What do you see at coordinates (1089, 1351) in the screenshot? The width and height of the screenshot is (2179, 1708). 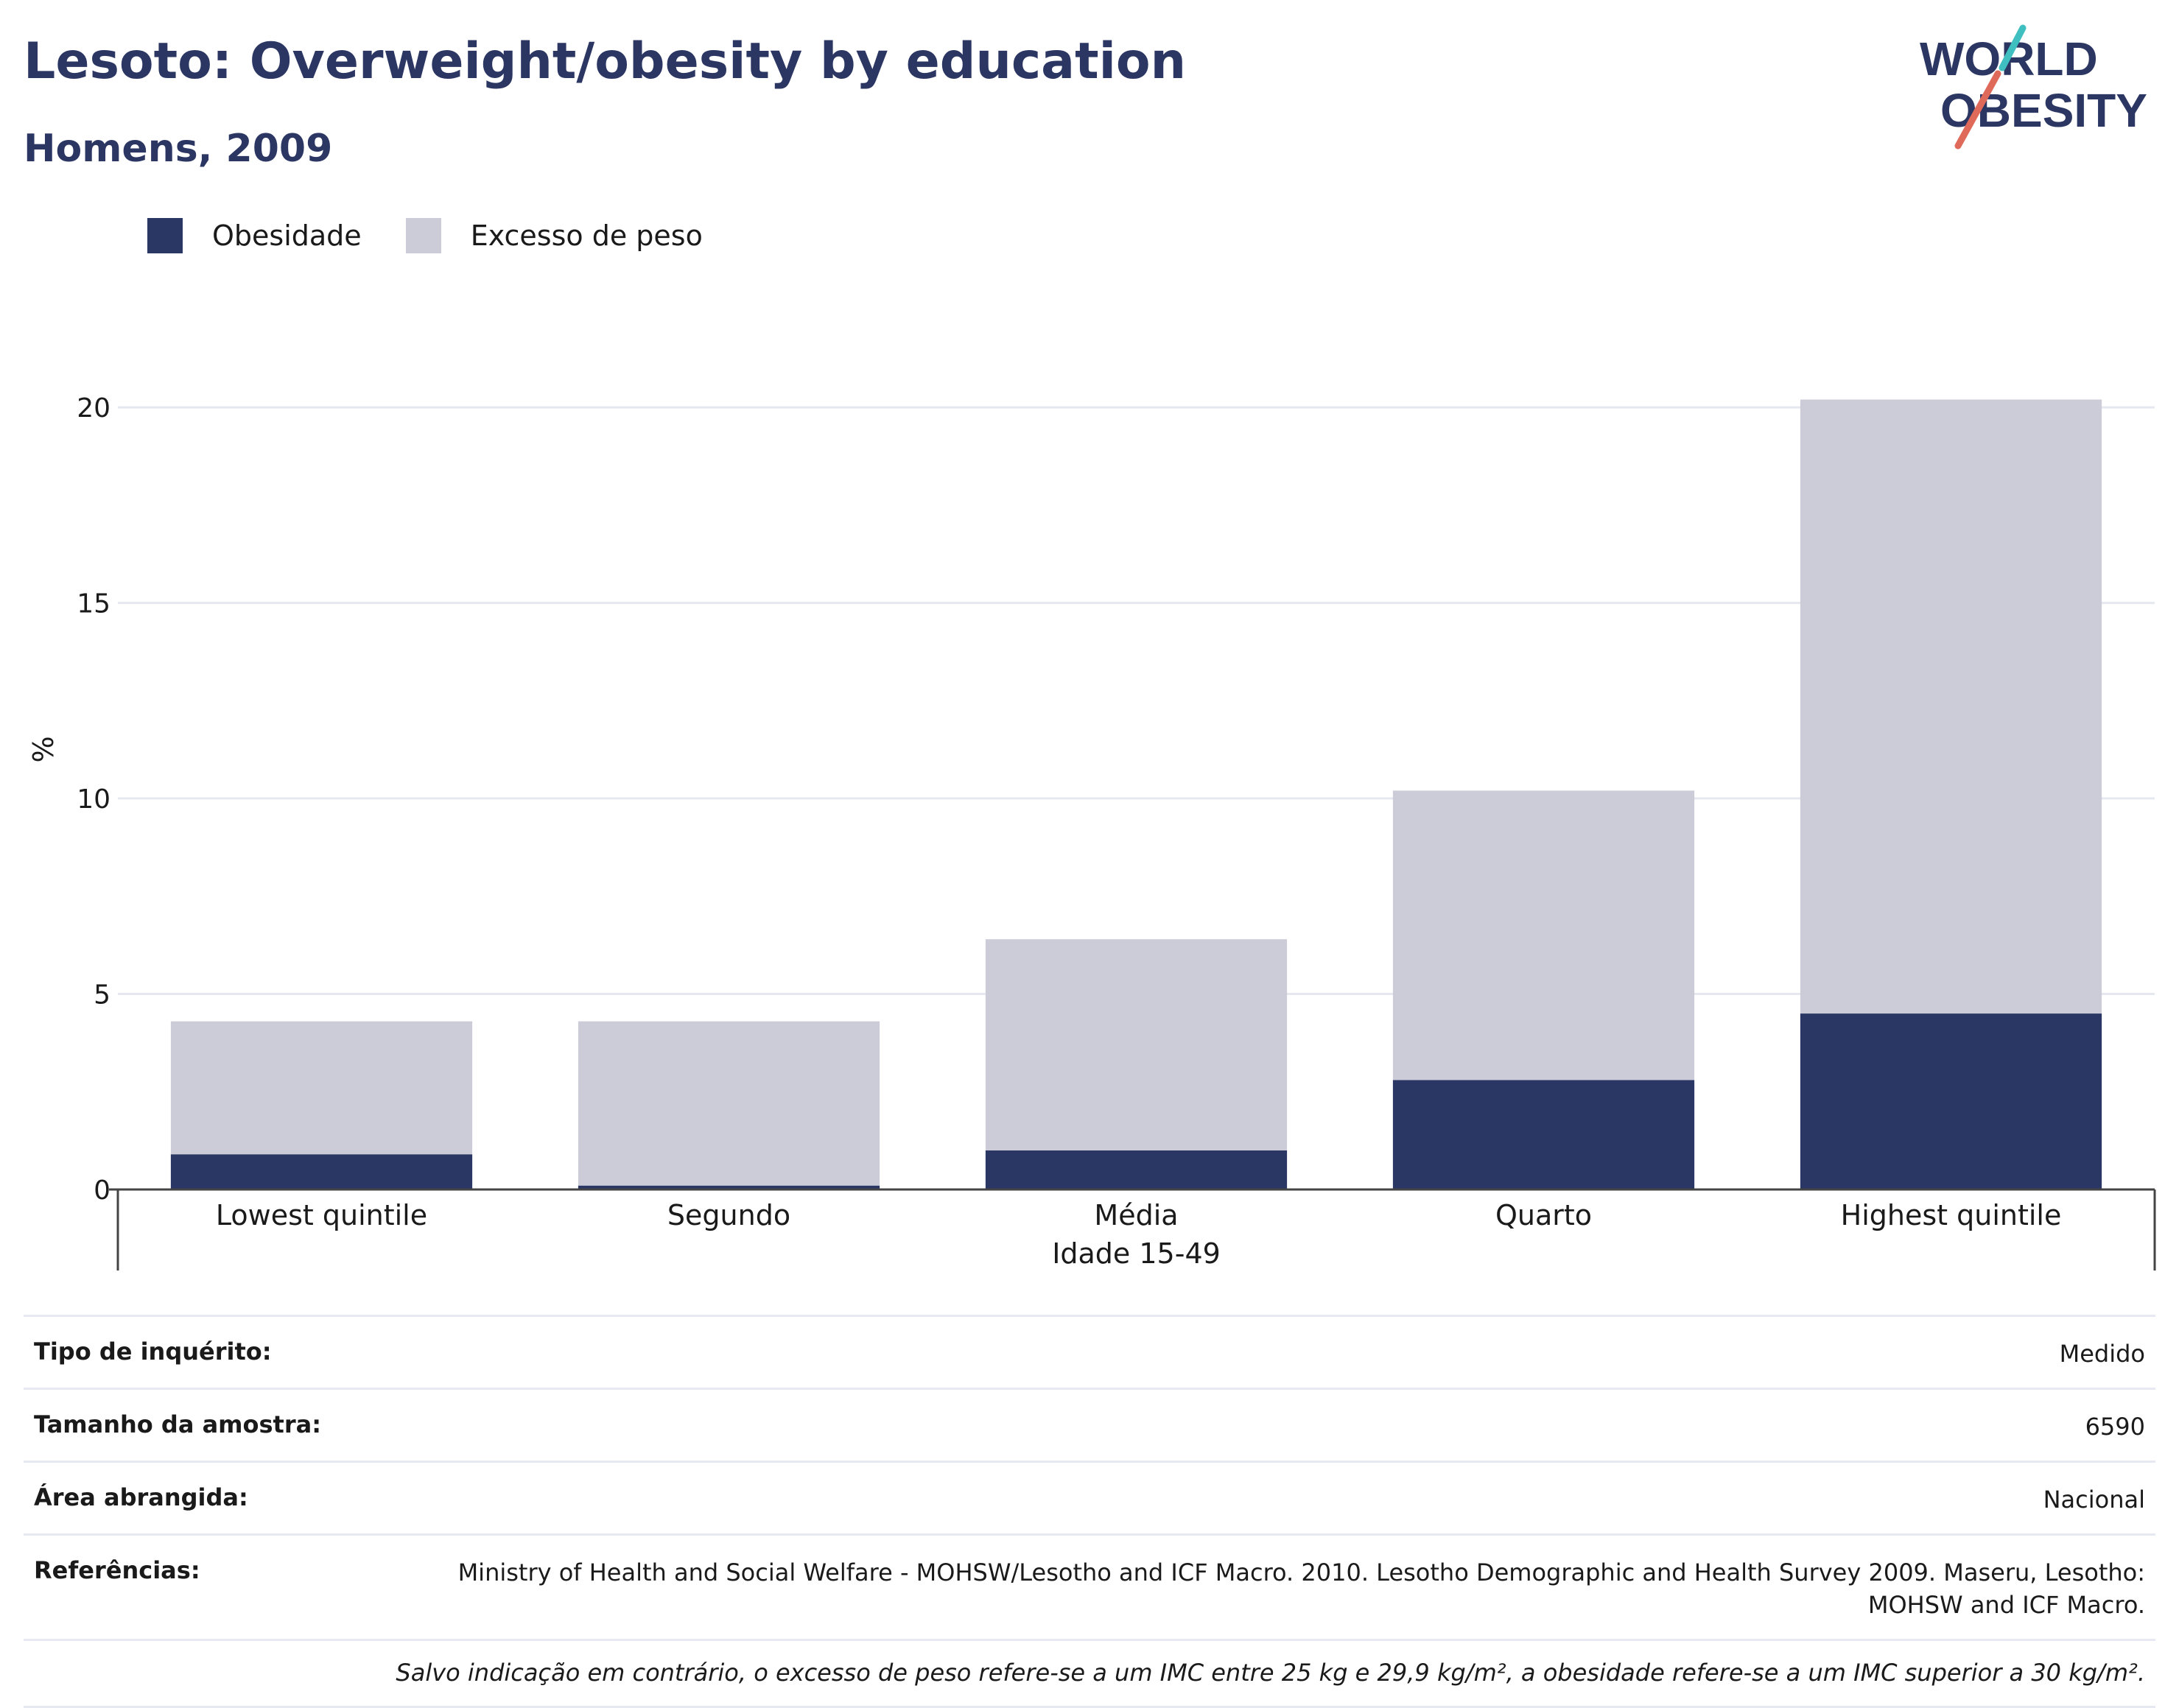 I see `info-row-survey-type: Tipo de inquérito: Medido` at bounding box center [1089, 1351].